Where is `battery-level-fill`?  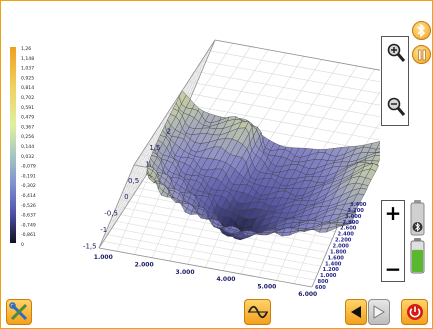 battery-level-fill is located at coordinates (417, 260).